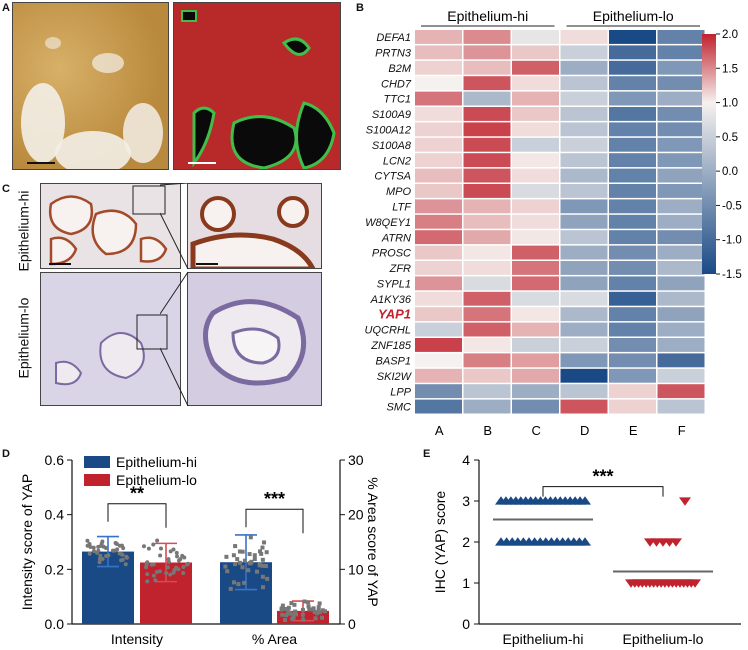 Image resolution: width=748 pixels, height=650 pixels. I want to click on zoom-connector-lines, so click(174, 295).